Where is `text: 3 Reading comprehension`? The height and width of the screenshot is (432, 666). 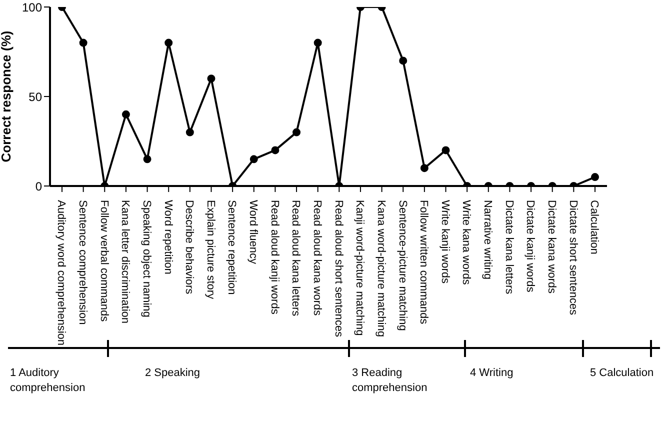 text: 3 Reading comprehension is located at coordinates (390, 381).